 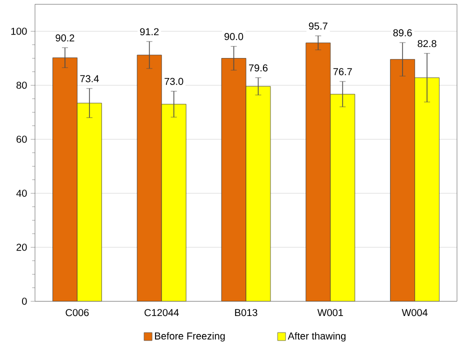 What do you see at coordinates (402, 32) in the screenshot?
I see `data-label: 89.6` at bounding box center [402, 32].